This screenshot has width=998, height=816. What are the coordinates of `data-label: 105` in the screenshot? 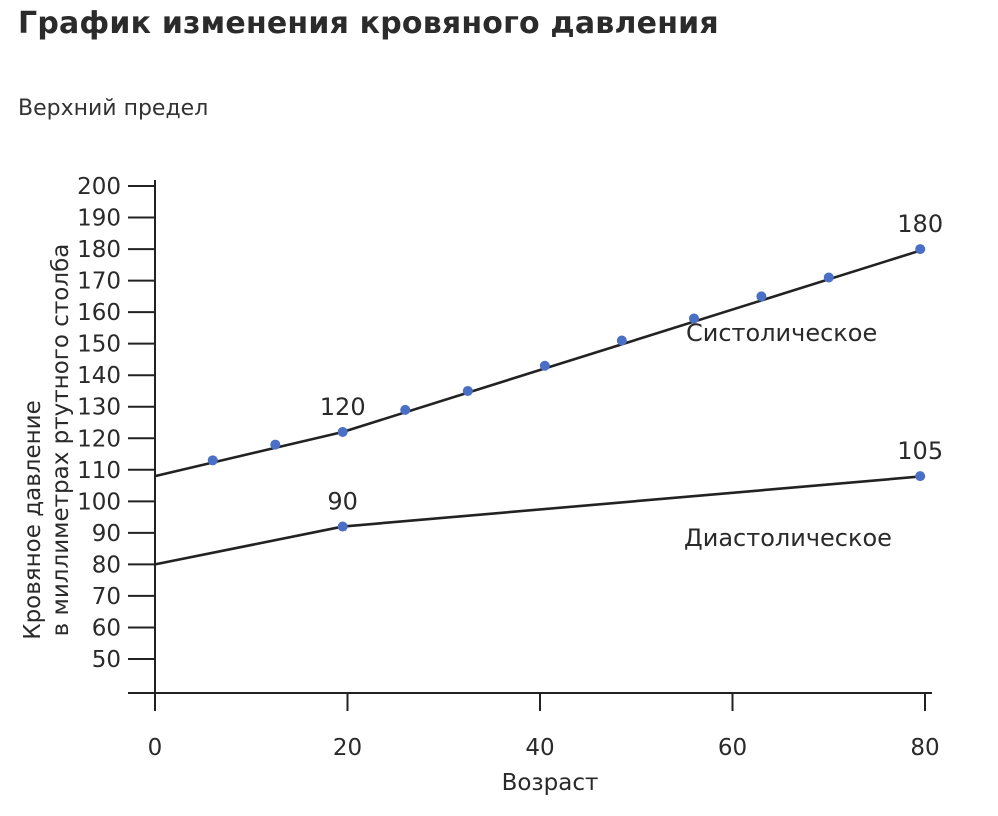 It's located at (920, 451).